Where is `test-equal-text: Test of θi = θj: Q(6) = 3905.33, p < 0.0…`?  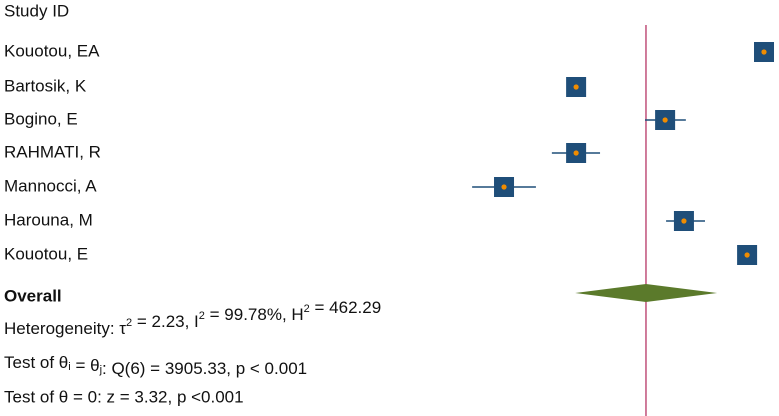 test-equal-text: Test of θi = θj: Q(6) = 3905.33, p < 0.0… is located at coordinates (155, 365).